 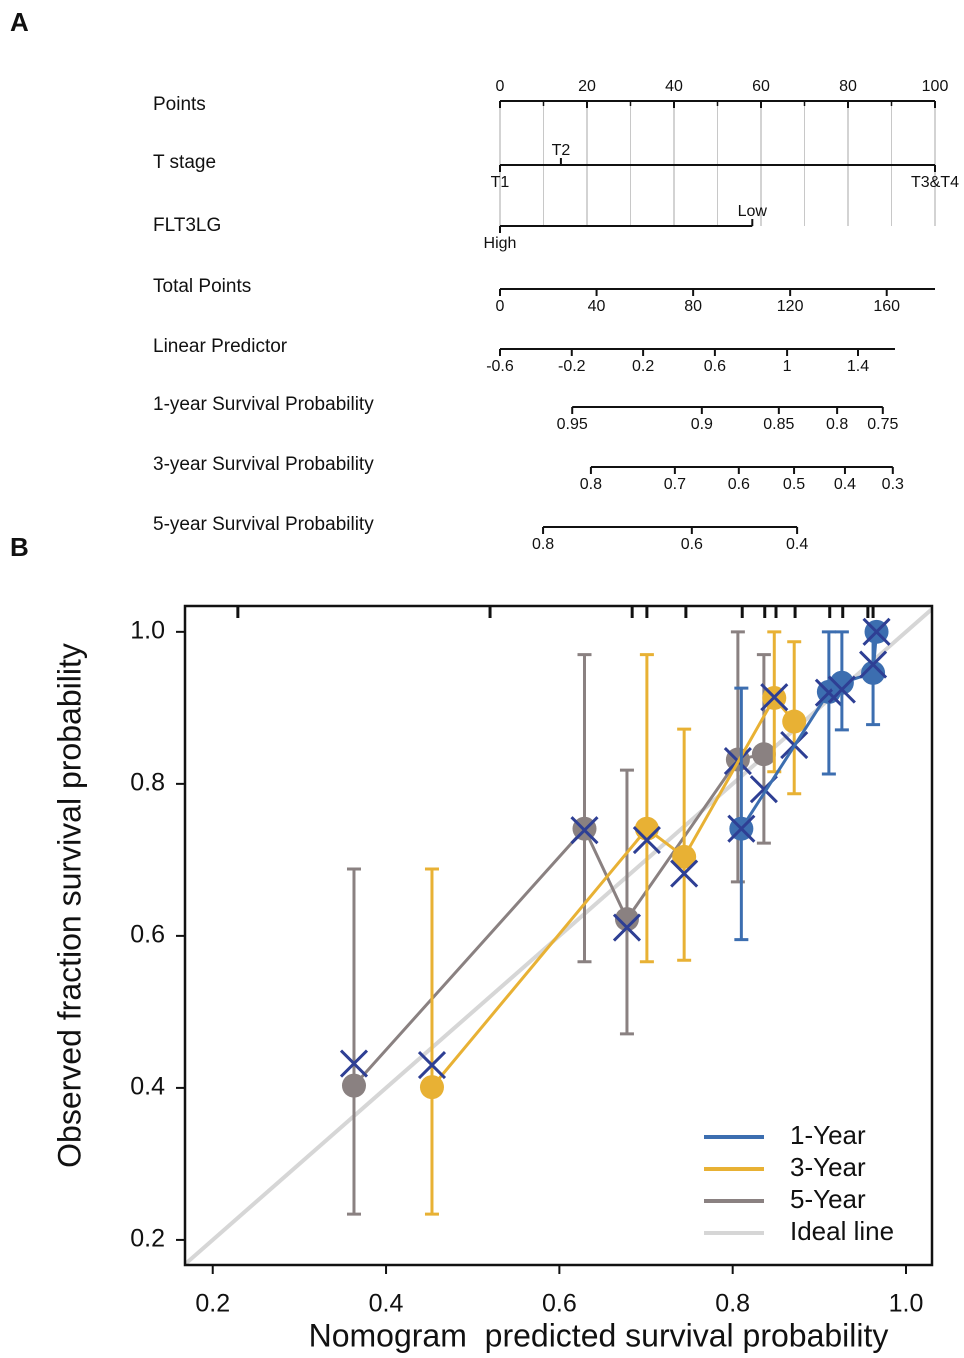 What do you see at coordinates (753, 211) in the screenshot?
I see `tick-label: Low` at bounding box center [753, 211].